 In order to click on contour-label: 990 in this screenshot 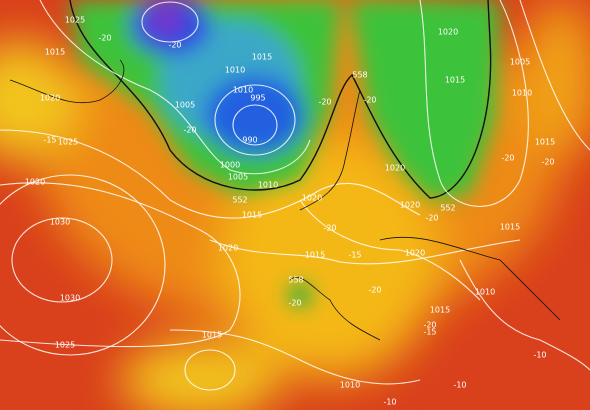, I will do `click(249, 140)`.